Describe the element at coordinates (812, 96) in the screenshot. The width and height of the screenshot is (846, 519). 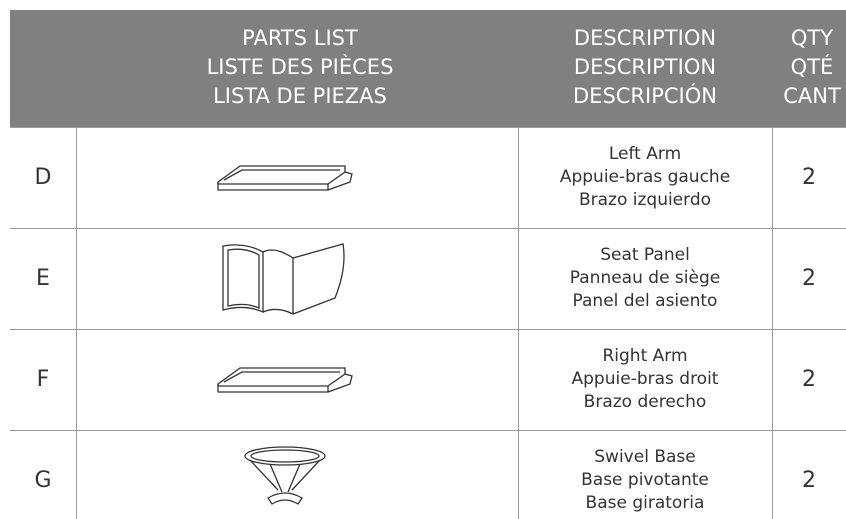
I see `header-text: CANT` at that location.